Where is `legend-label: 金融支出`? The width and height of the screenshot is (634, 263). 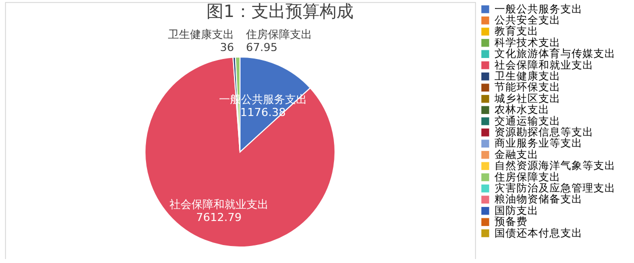 legend-label: 金融支出 is located at coordinates (516, 154).